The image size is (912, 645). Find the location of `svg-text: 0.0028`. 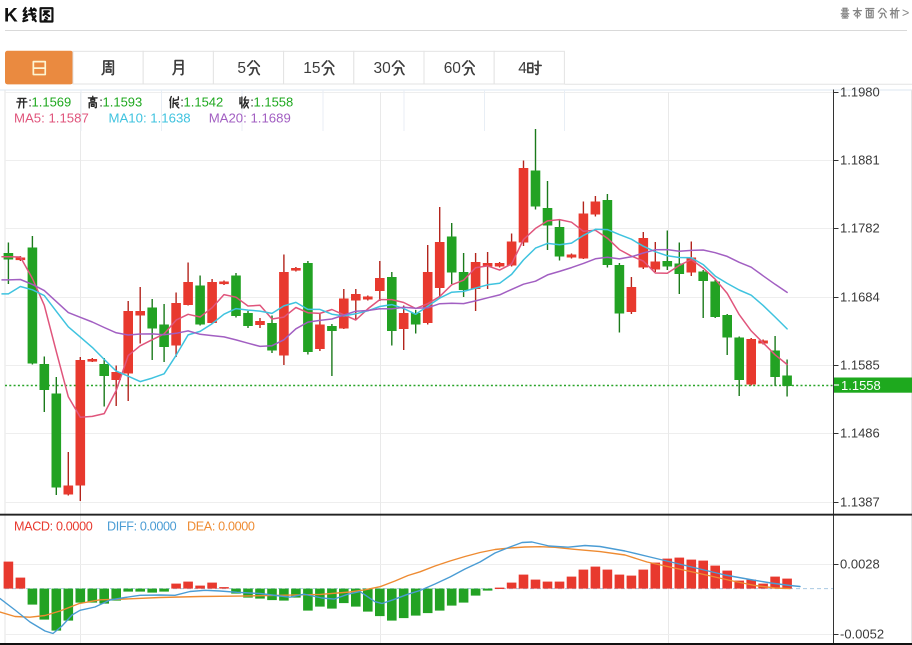

svg-text: 0.0028 is located at coordinates (860, 564).